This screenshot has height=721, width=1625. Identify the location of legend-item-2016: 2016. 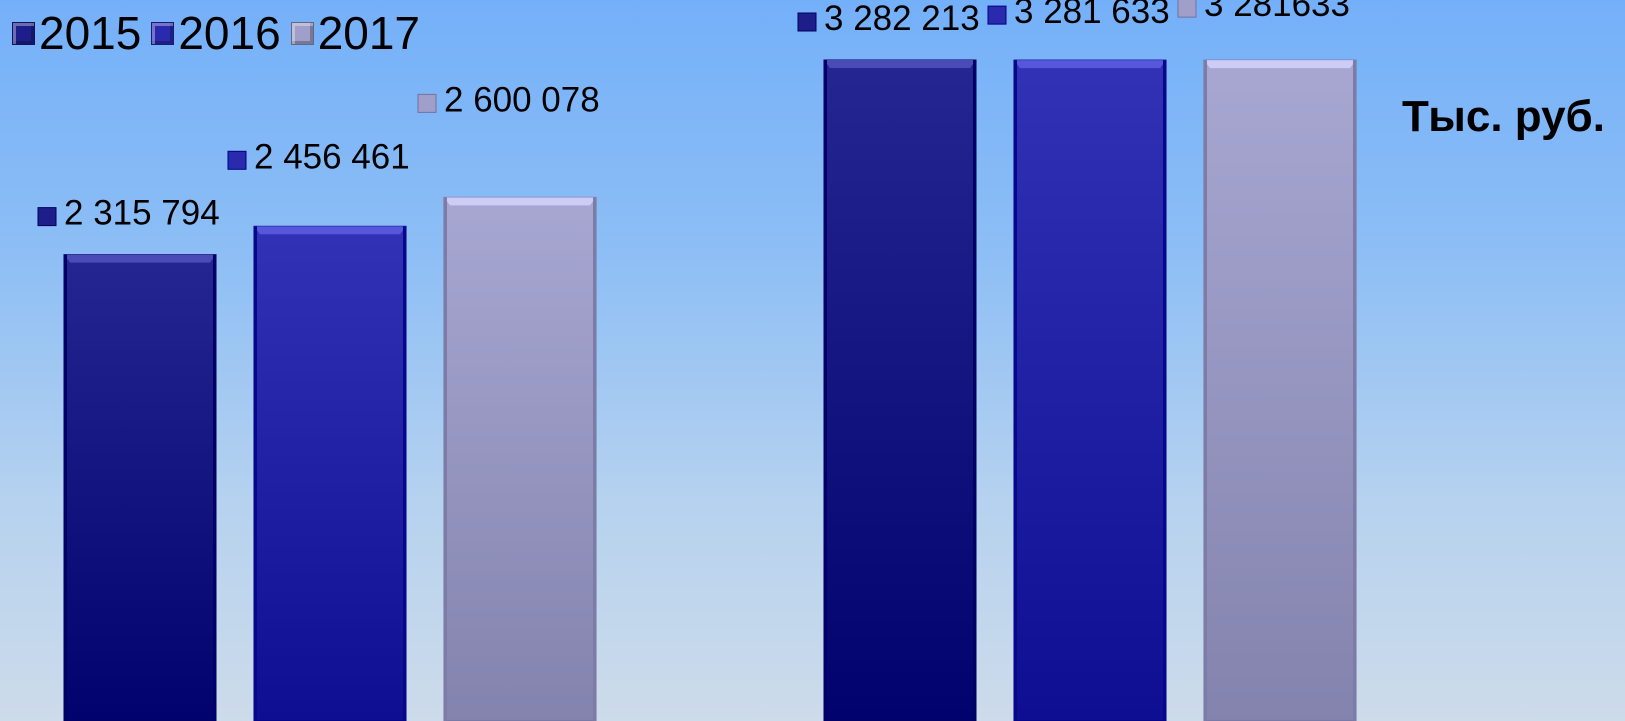
(216, 33).